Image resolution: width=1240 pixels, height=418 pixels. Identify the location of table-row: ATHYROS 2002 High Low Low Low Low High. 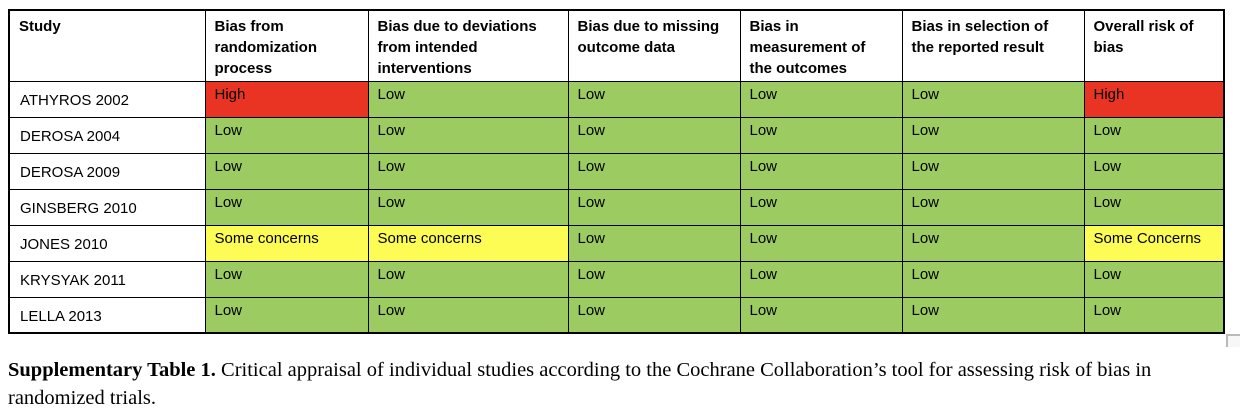
(616, 99).